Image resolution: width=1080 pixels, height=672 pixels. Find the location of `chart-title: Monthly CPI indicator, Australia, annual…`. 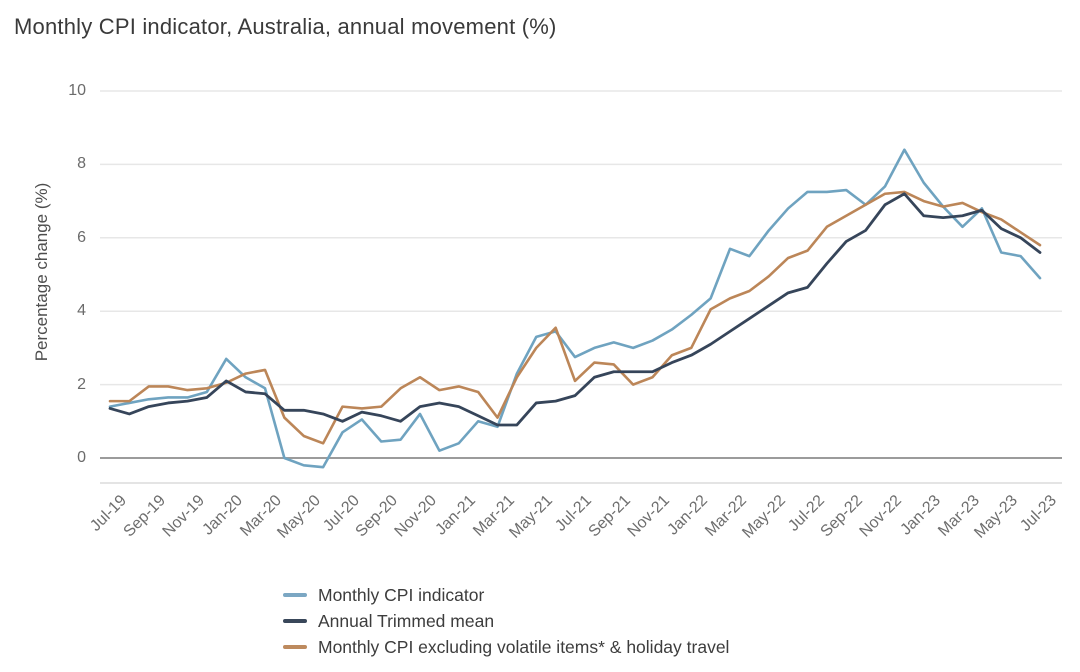

chart-title: Monthly CPI indicator, Australia, annual… is located at coordinates (285, 26).